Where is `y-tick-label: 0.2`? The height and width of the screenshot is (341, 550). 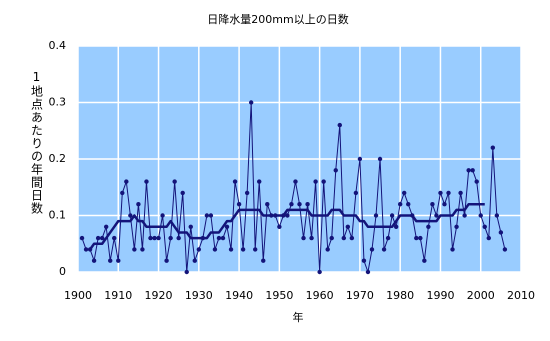
y-tick-label: 0.2 is located at coordinates (58, 158).